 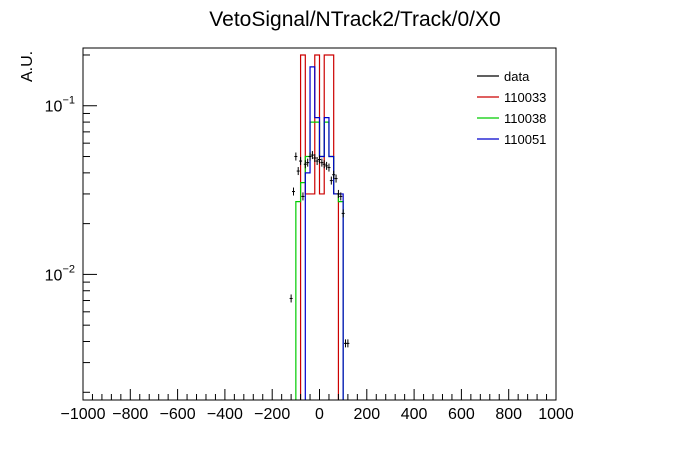 What do you see at coordinates (461, 414) in the screenshot?
I see `x-tick-label: 600` at bounding box center [461, 414].